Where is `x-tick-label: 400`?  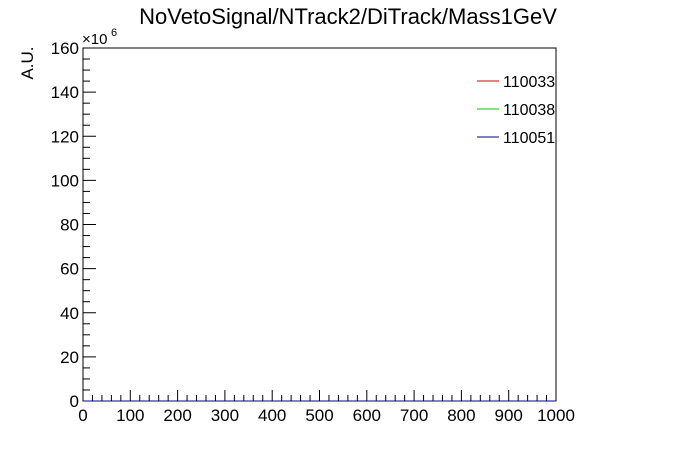 x-tick-label: 400 is located at coordinates (272, 415).